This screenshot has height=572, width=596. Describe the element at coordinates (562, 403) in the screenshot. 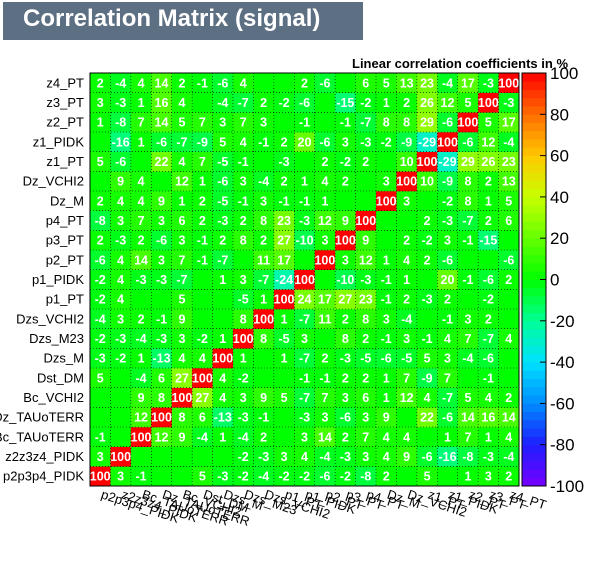

I see `palette-tick-label: -60` at that location.